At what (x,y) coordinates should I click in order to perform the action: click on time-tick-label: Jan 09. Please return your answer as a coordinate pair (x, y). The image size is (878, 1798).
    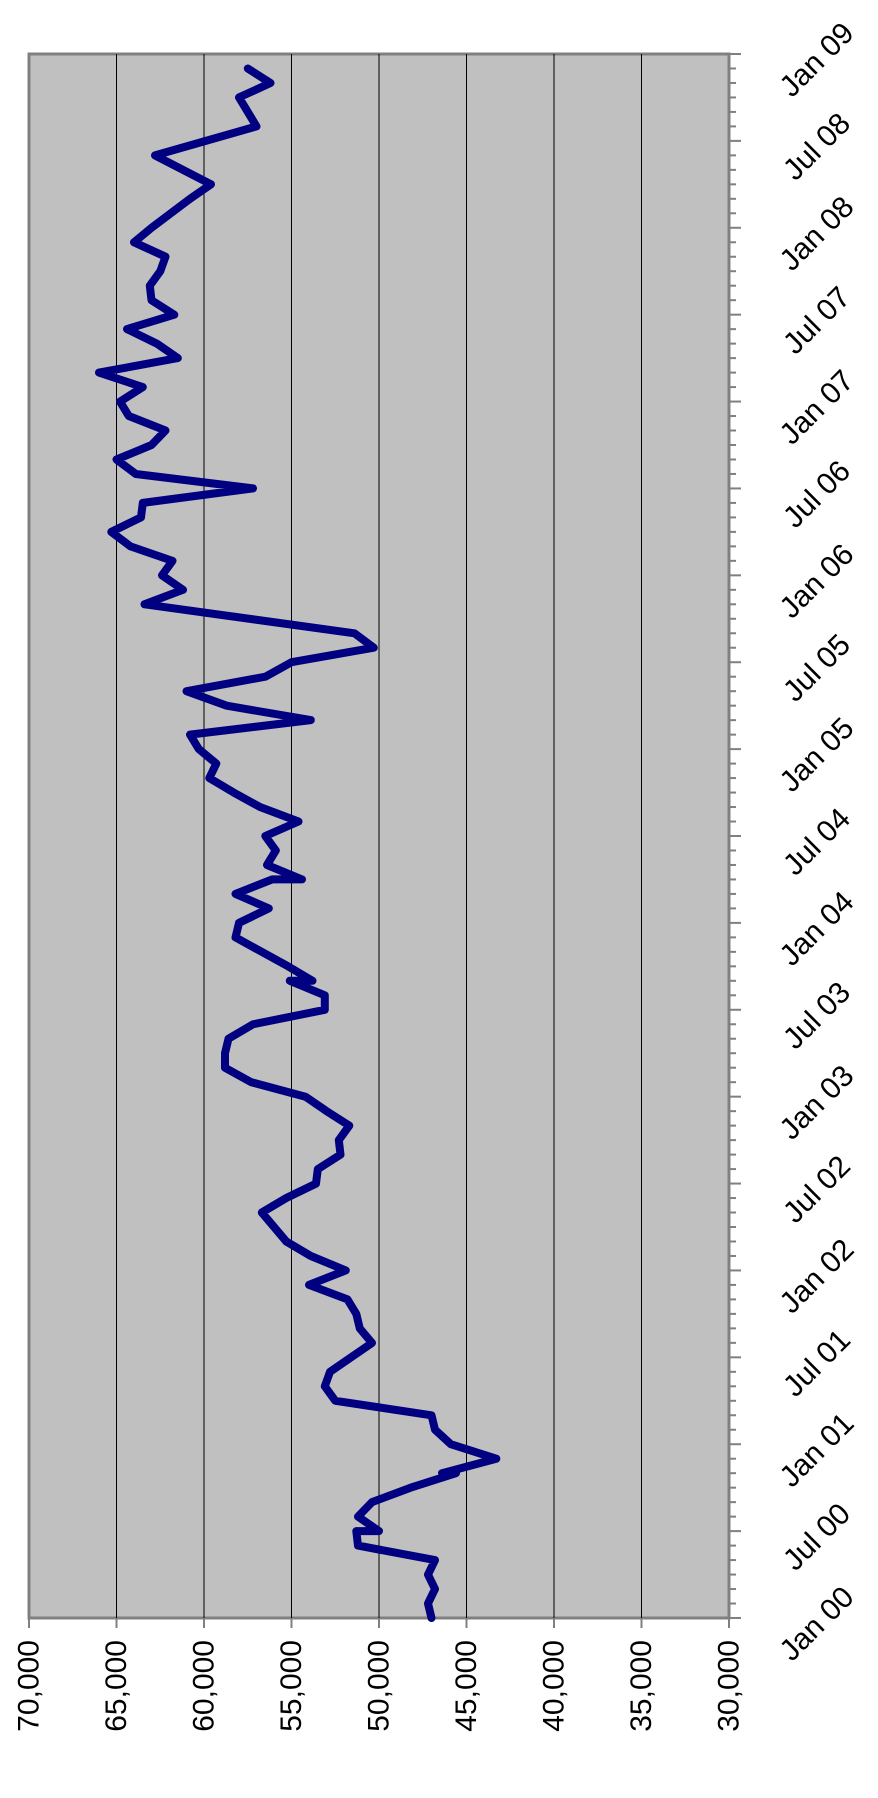
    Looking at the image, I should click on (816, 59).